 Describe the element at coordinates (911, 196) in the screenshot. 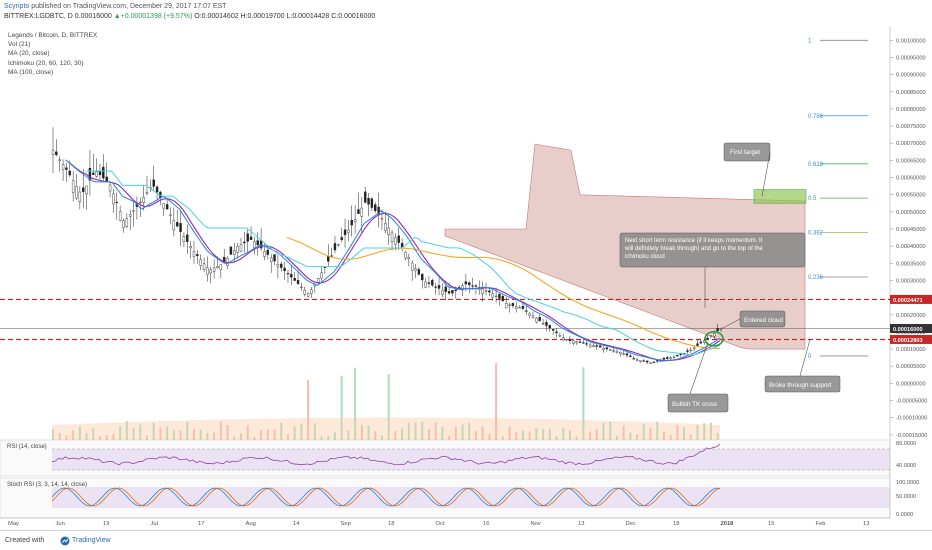

I see `price-axis-label: 0.00055000` at that location.